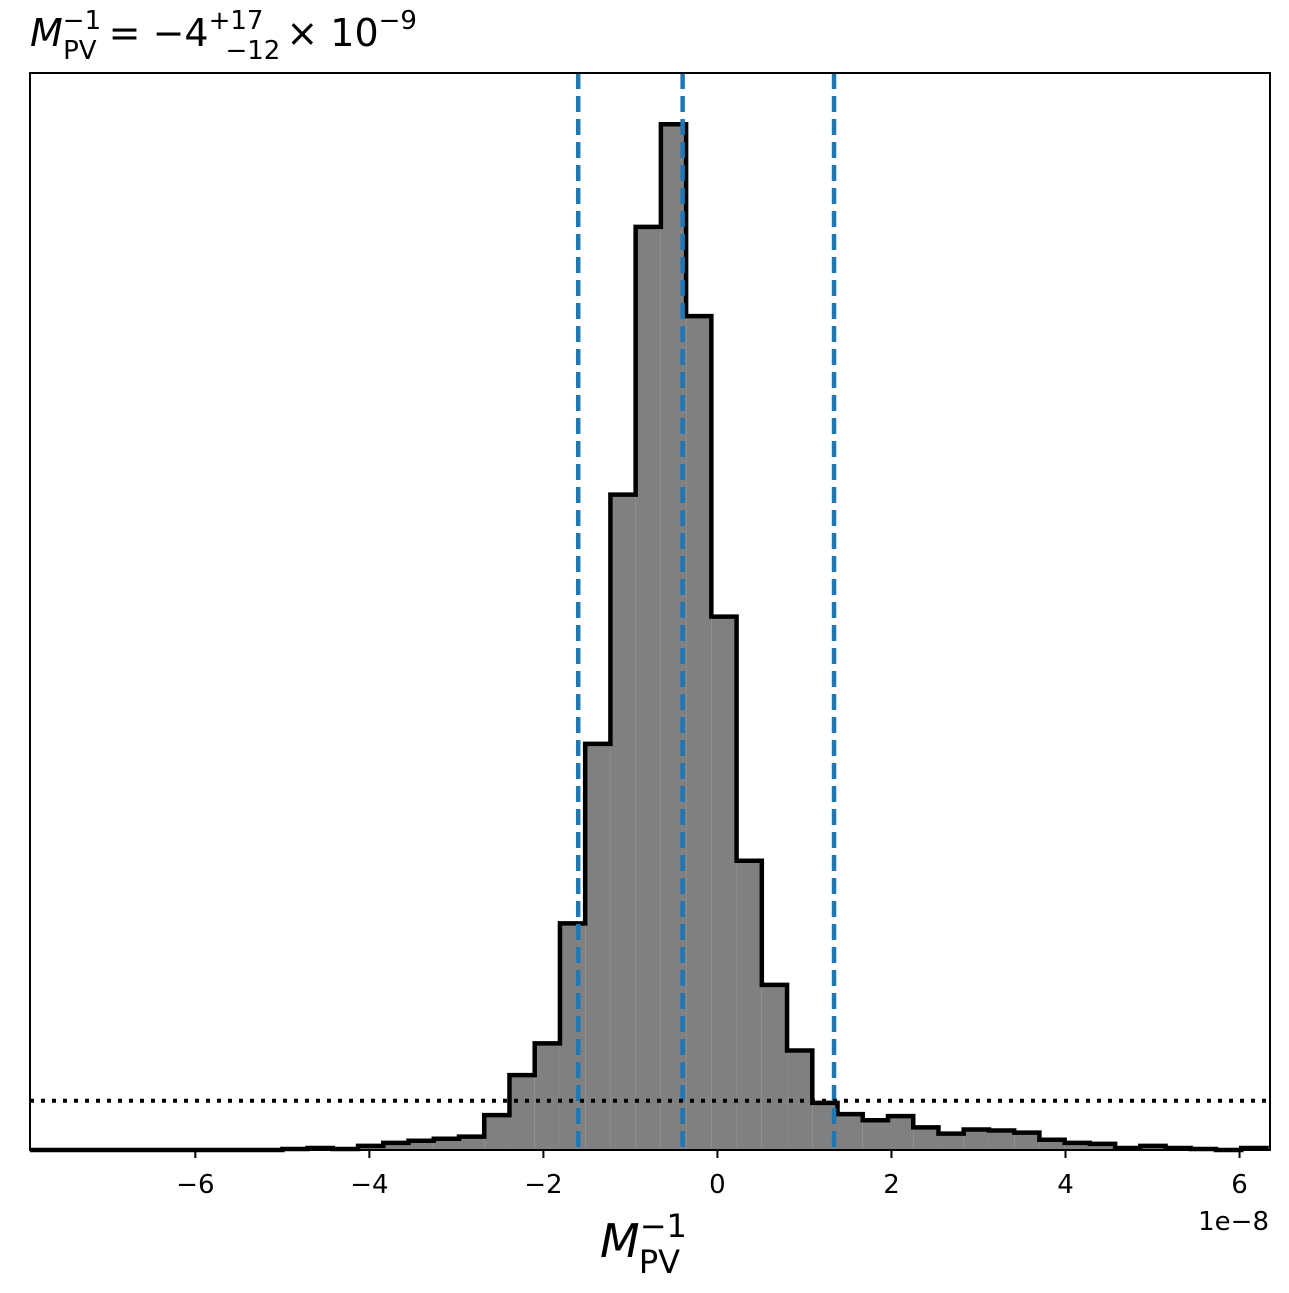 This screenshot has height=1293, width=1289. I want to click on svg-text:M−1PV: M−1 PV, so click(643, 1244).